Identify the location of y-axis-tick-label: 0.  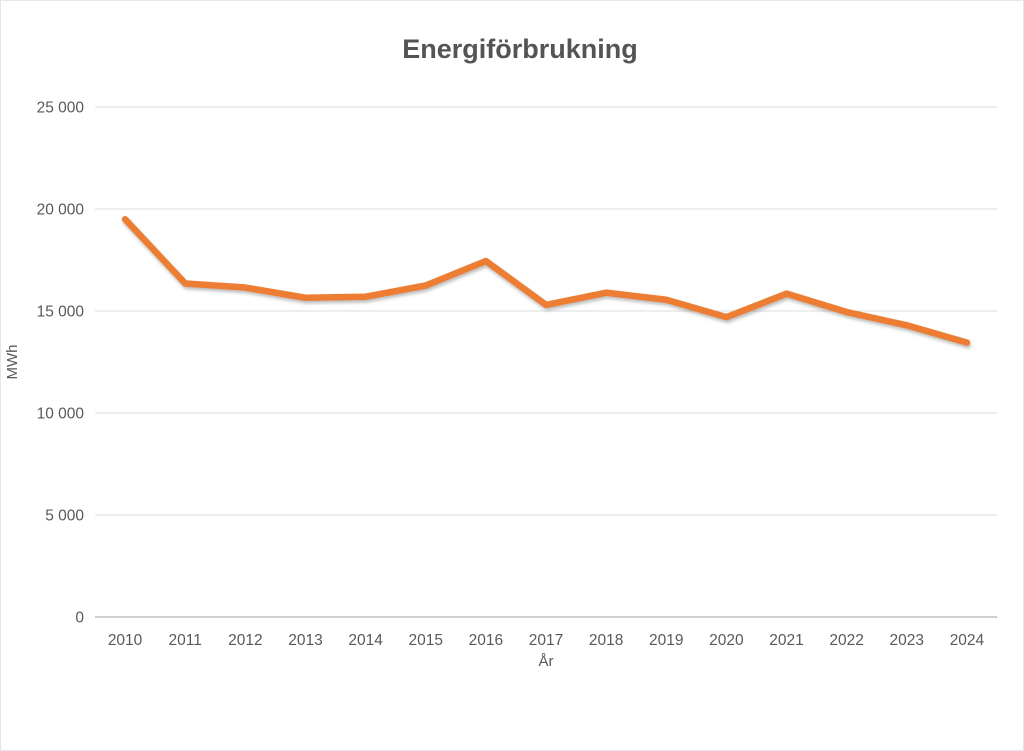
(79, 618).